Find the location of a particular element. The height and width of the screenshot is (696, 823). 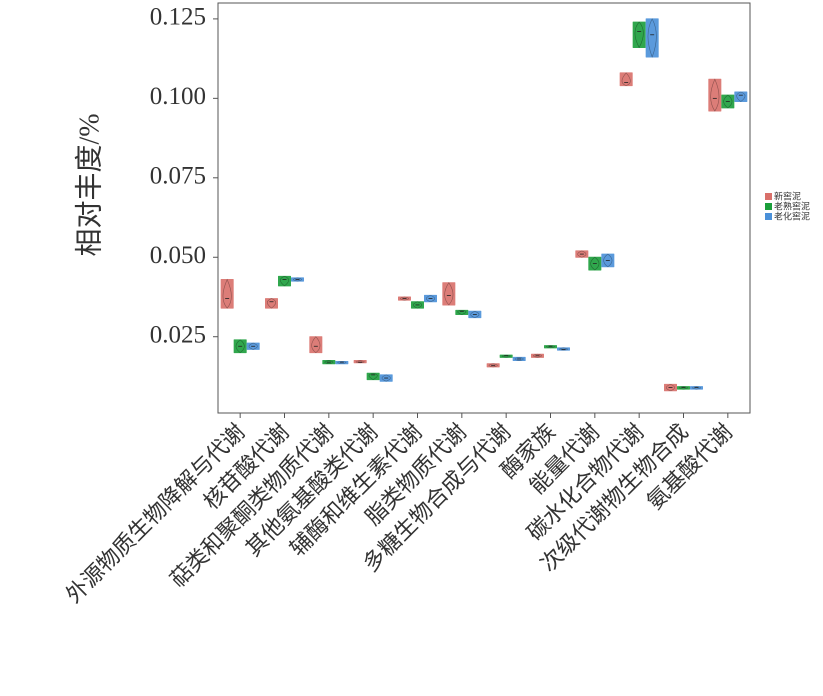

y-tick-label: 0.075 is located at coordinates (178, 176).